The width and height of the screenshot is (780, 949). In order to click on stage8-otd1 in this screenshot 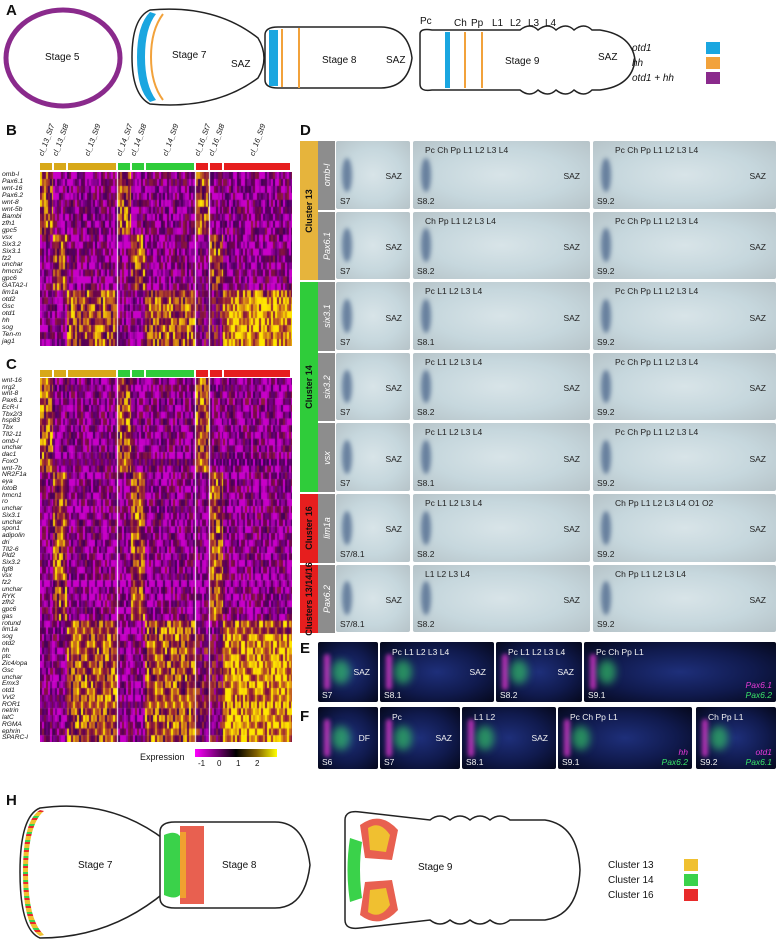, I will do `click(273, 58)`.